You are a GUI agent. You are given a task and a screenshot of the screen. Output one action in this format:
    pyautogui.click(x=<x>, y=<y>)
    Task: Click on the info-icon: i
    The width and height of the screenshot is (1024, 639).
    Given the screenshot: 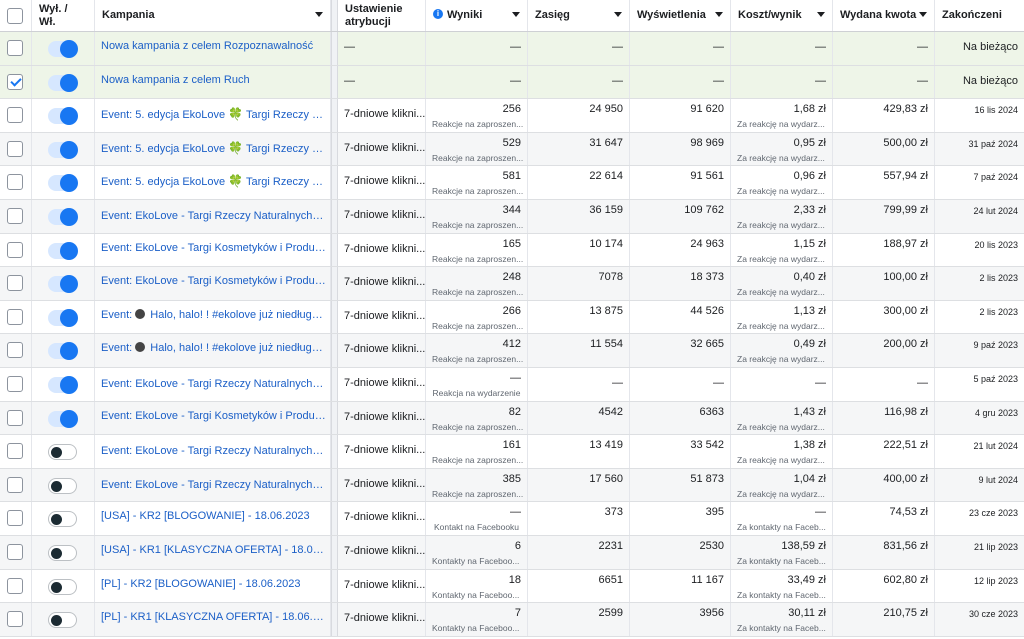 What is the action you would take?
    pyautogui.click(x=438, y=14)
    